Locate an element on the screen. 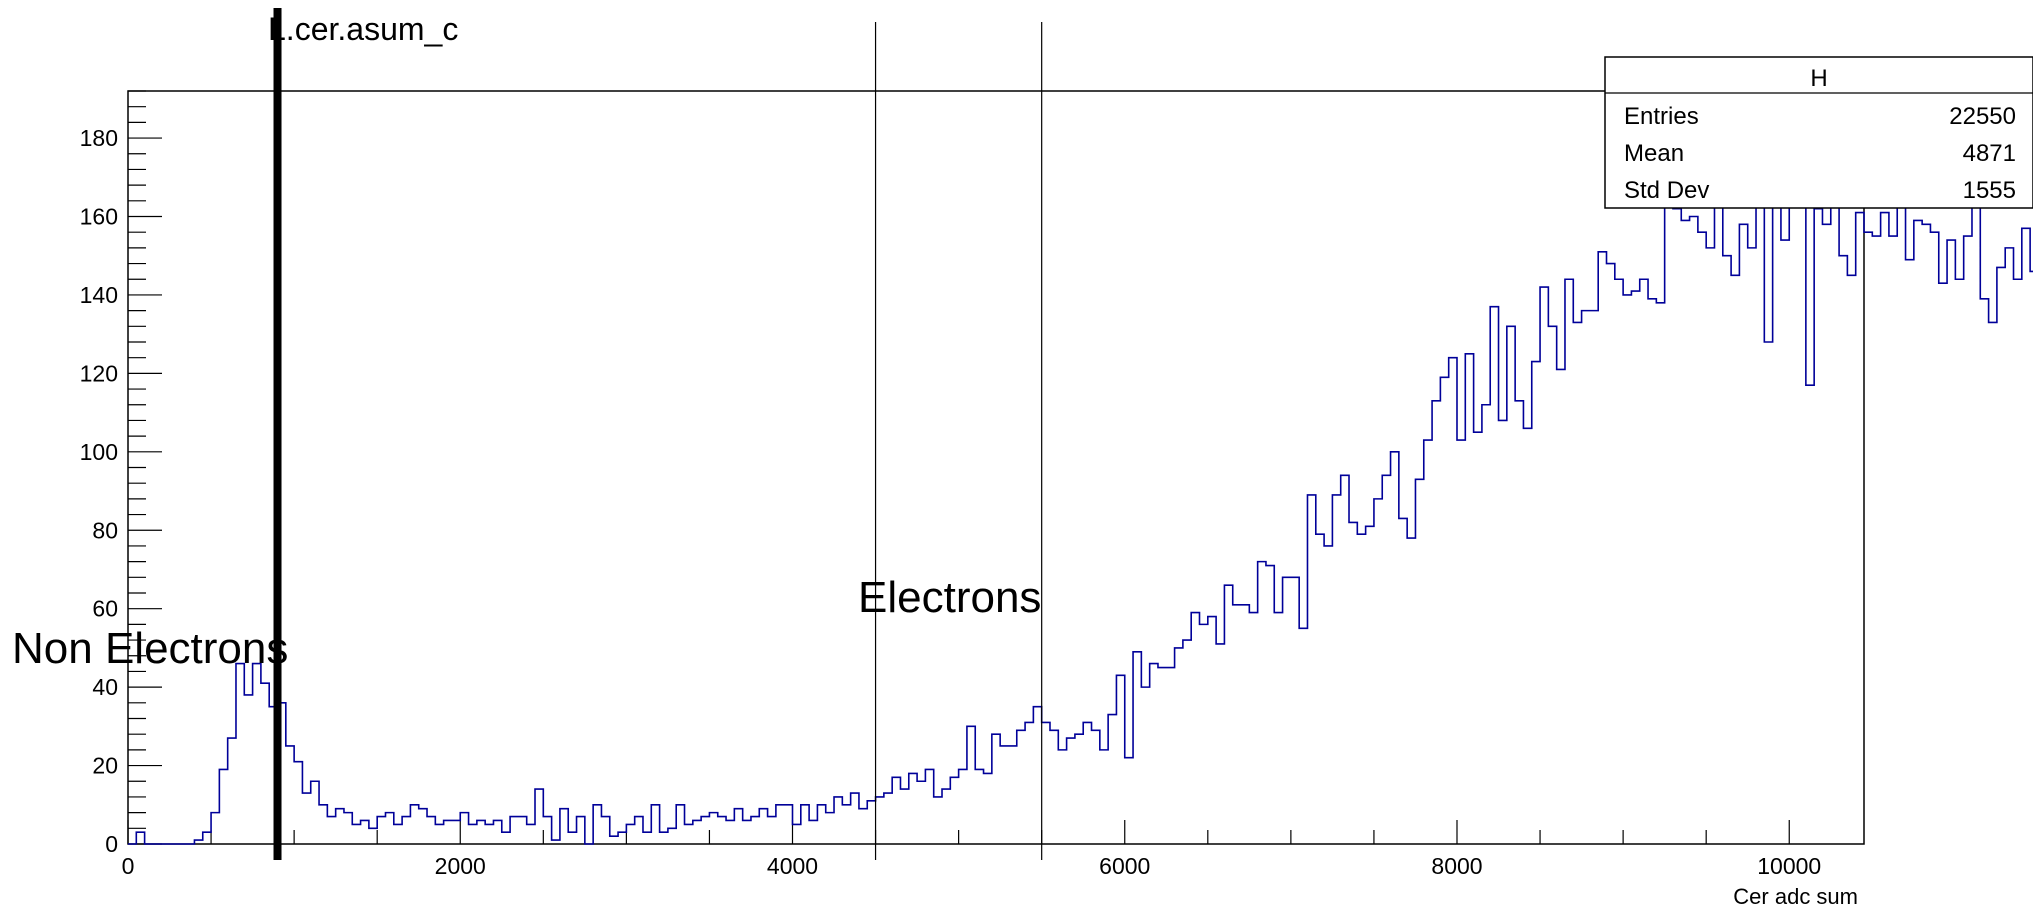 Image resolution: width=2033 pixels, height=912 pixels. x-tick-label: 2000 is located at coordinates (460, 866).